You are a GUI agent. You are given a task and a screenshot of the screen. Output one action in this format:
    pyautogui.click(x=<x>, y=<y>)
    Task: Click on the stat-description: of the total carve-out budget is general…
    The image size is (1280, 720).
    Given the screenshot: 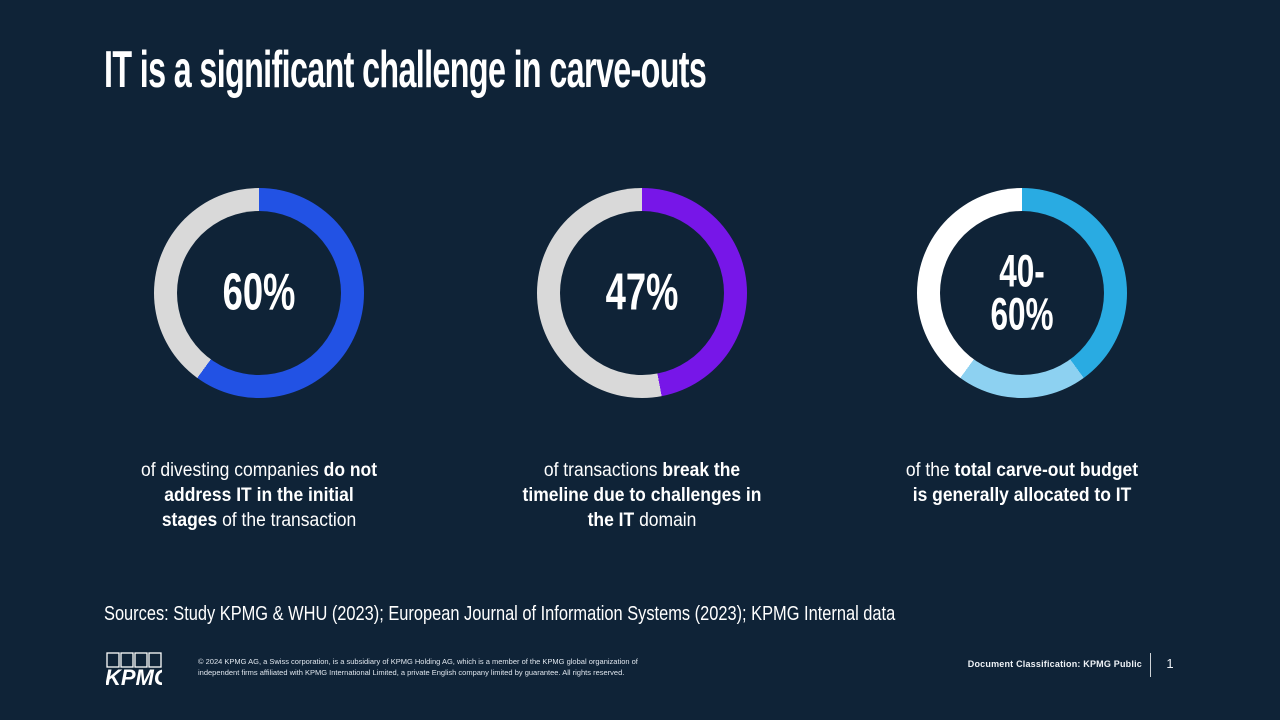 What is the action you would take?
    pyautogui.click(x=1022, y=483)
    